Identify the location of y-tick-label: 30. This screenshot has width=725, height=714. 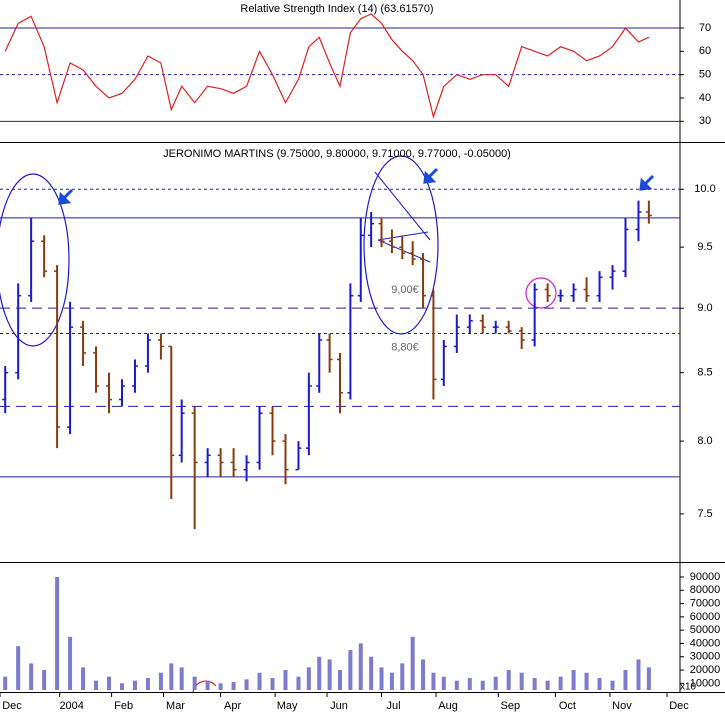
(705, 121).